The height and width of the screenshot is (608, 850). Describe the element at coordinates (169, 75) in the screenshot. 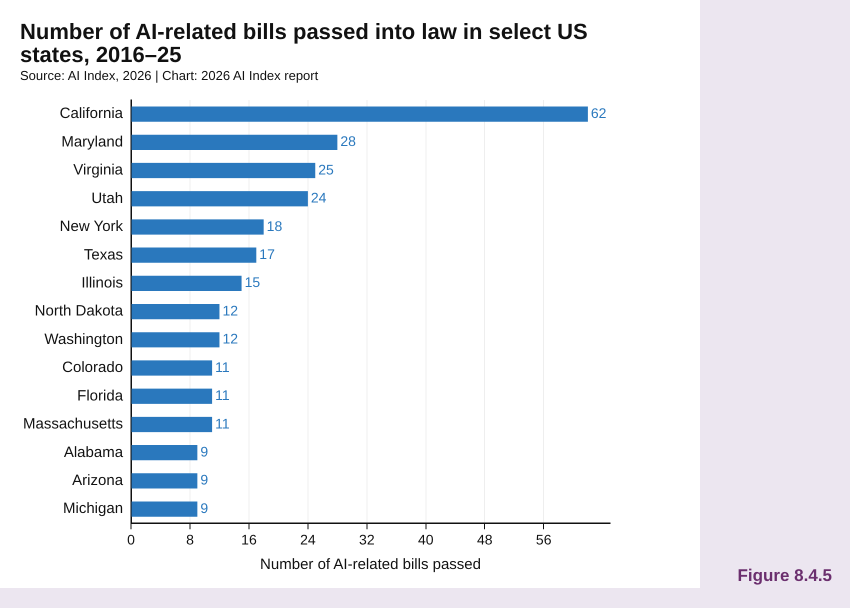

I see `source-note: Source: AI Index, 2026 | Chart: 2026 AI Index report` at that location.